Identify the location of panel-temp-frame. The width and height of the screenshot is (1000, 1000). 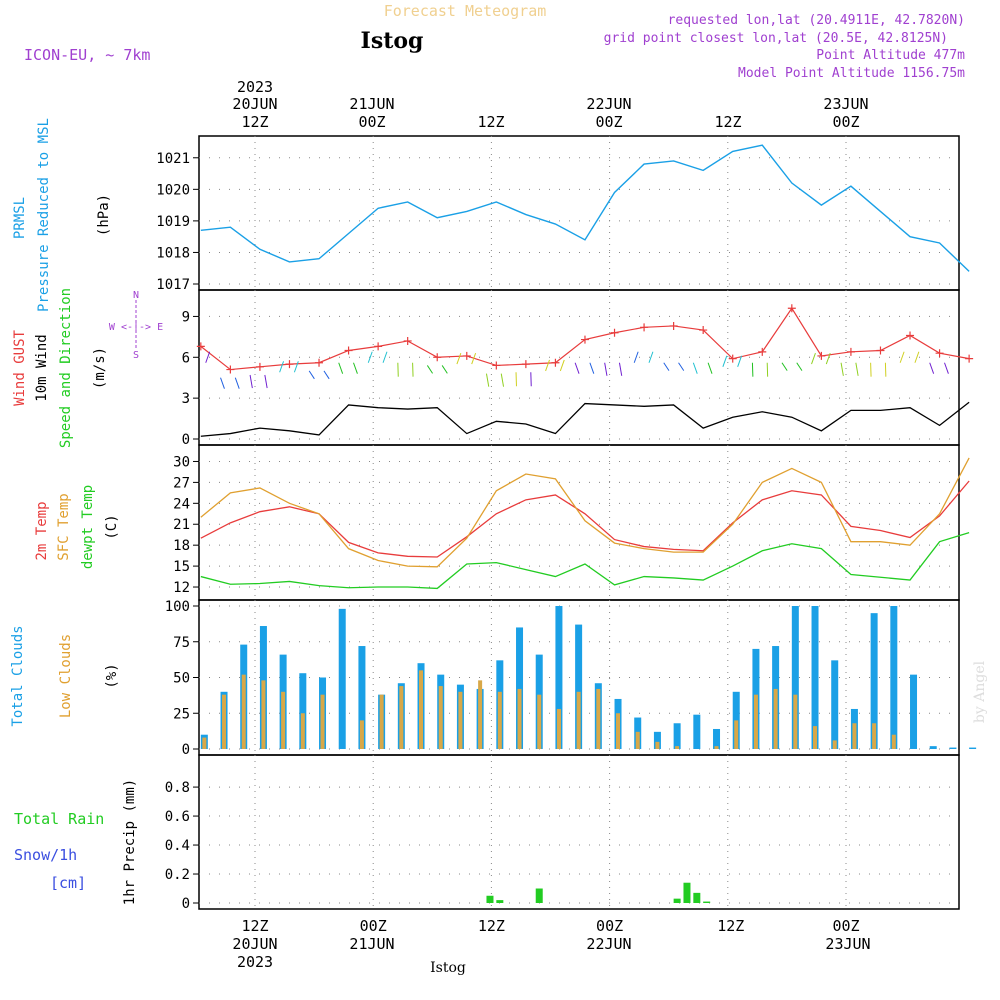
(579, 522).